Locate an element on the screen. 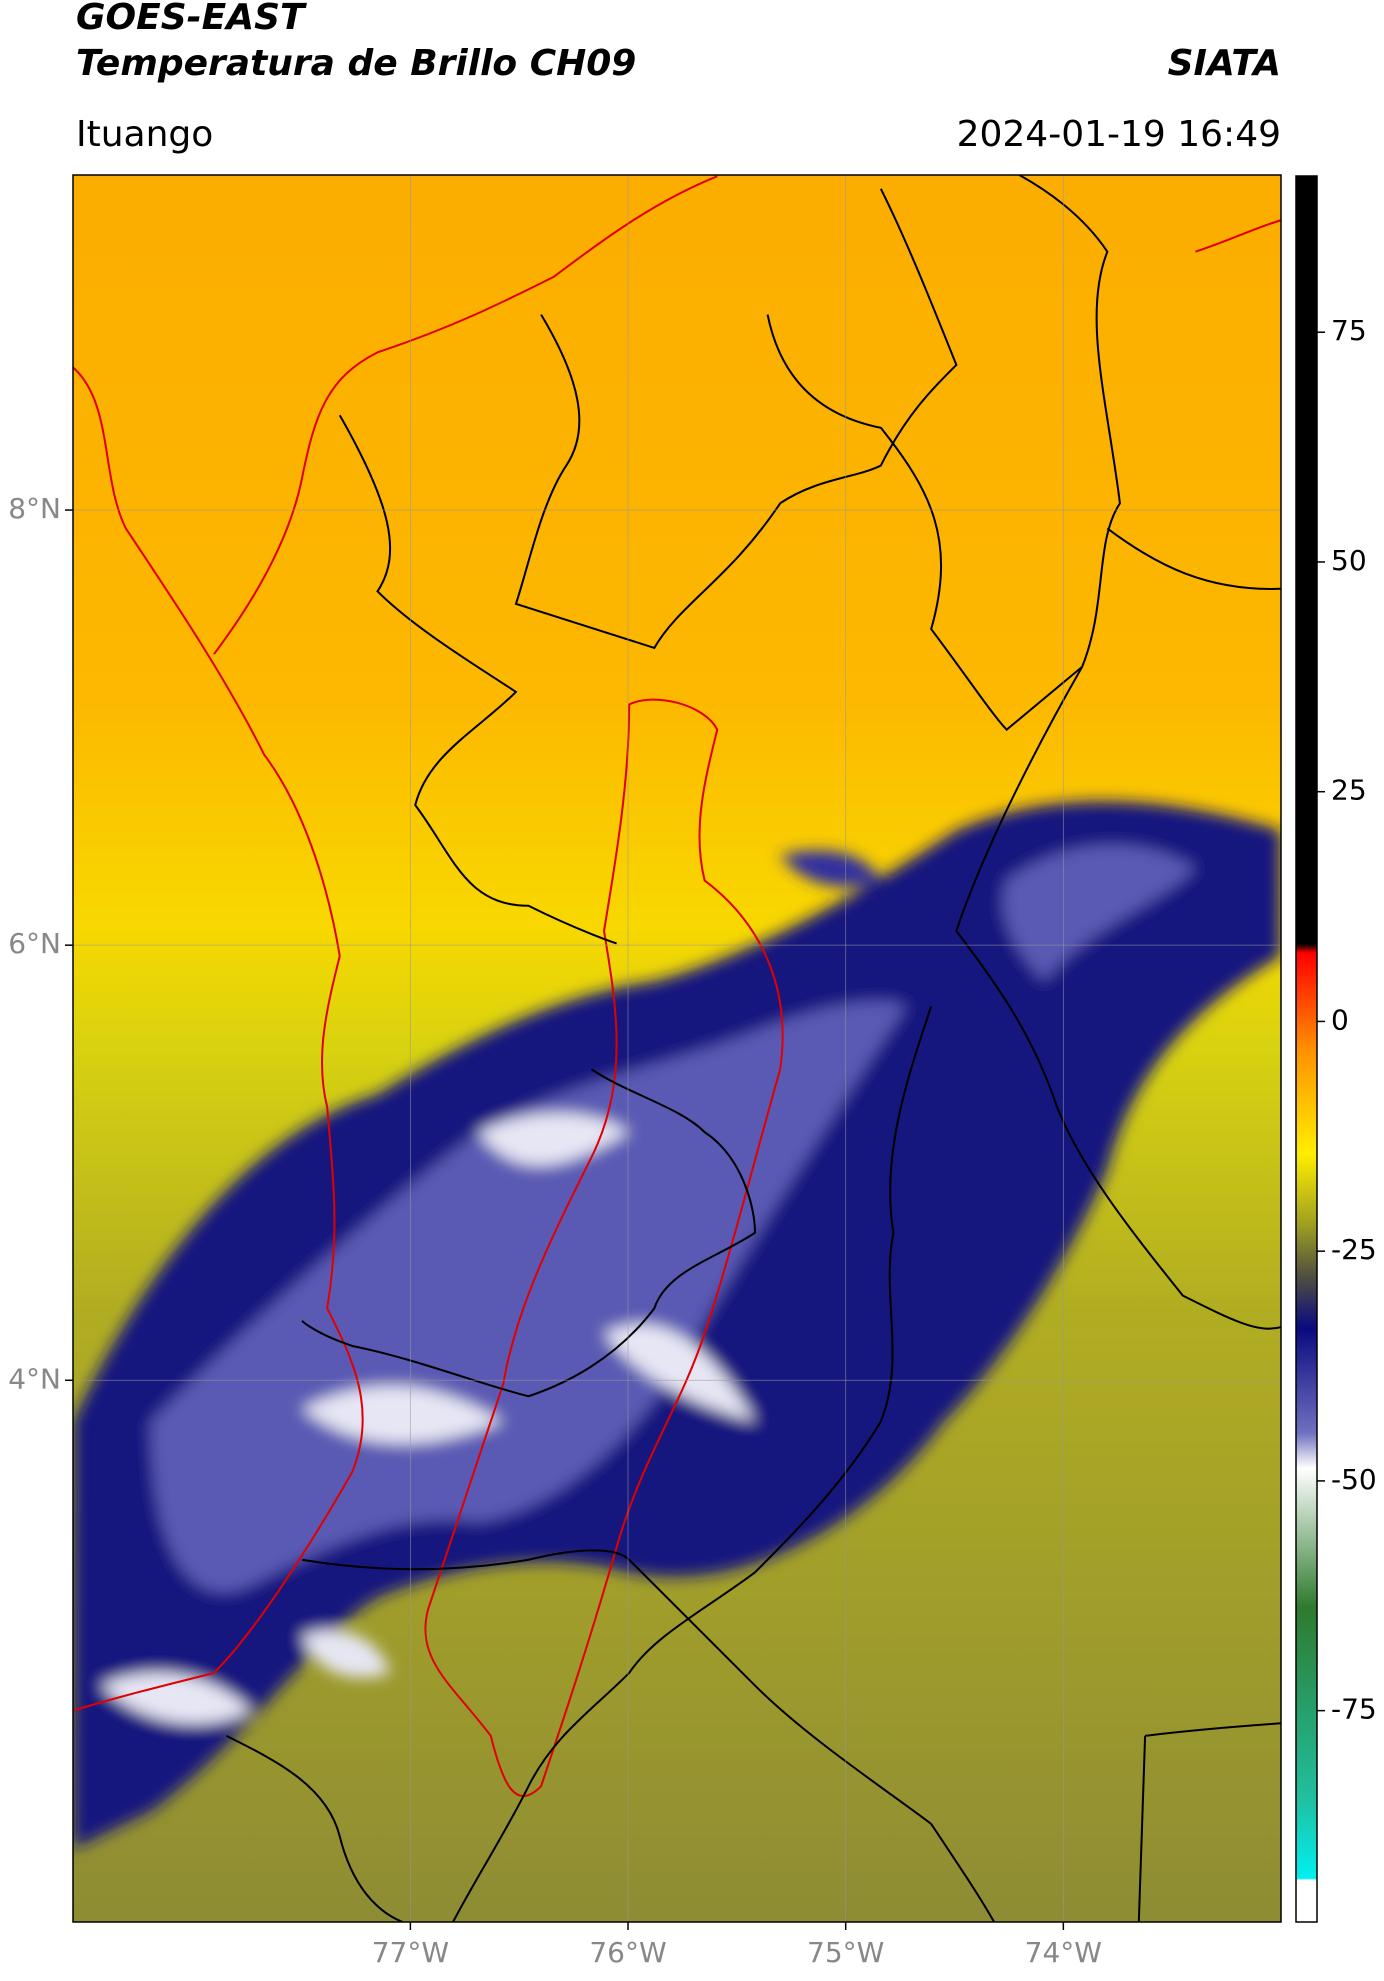  x-tick-label: 74°W is located at coordinates (1063, 1952).